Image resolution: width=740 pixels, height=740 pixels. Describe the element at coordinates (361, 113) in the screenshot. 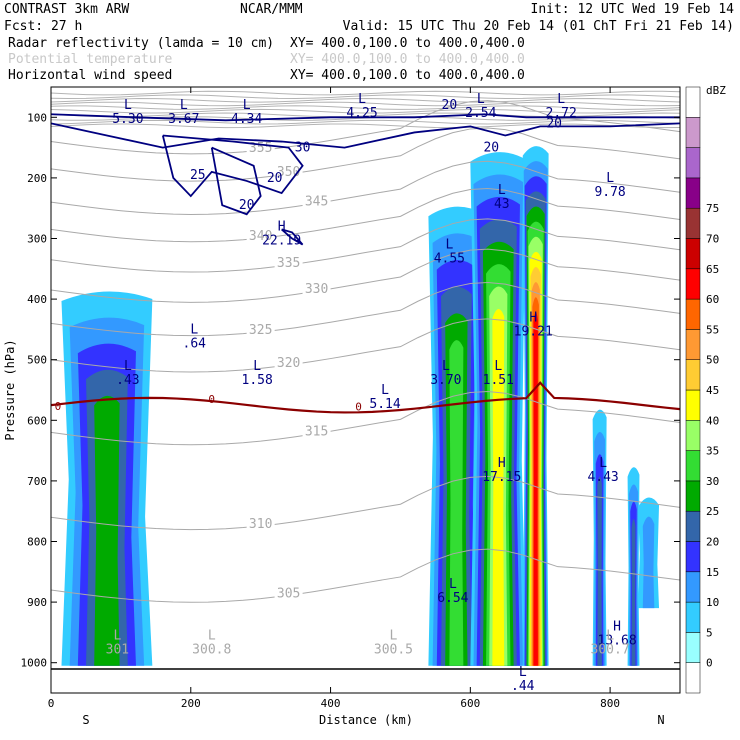

I see `wind-extremum-value: 4.25` at that location.